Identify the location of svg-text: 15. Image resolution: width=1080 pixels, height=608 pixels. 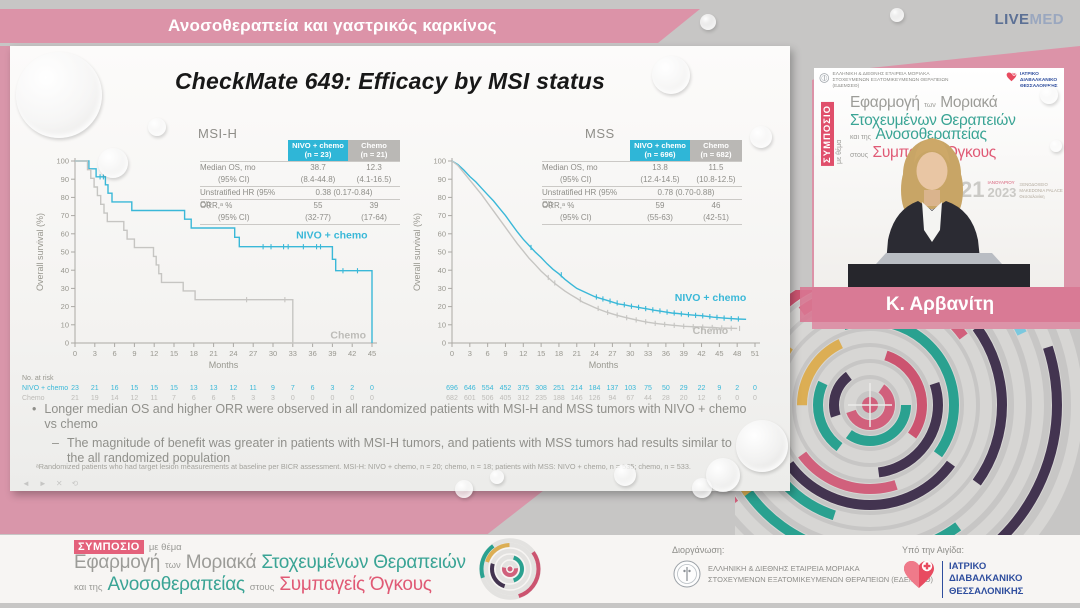
(174, 353).